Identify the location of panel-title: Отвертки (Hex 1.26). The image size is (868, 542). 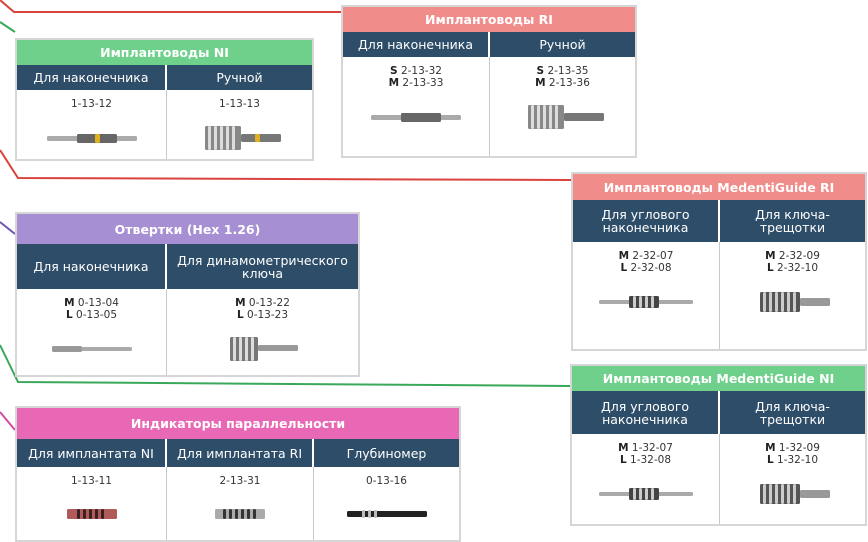
(187, 229).